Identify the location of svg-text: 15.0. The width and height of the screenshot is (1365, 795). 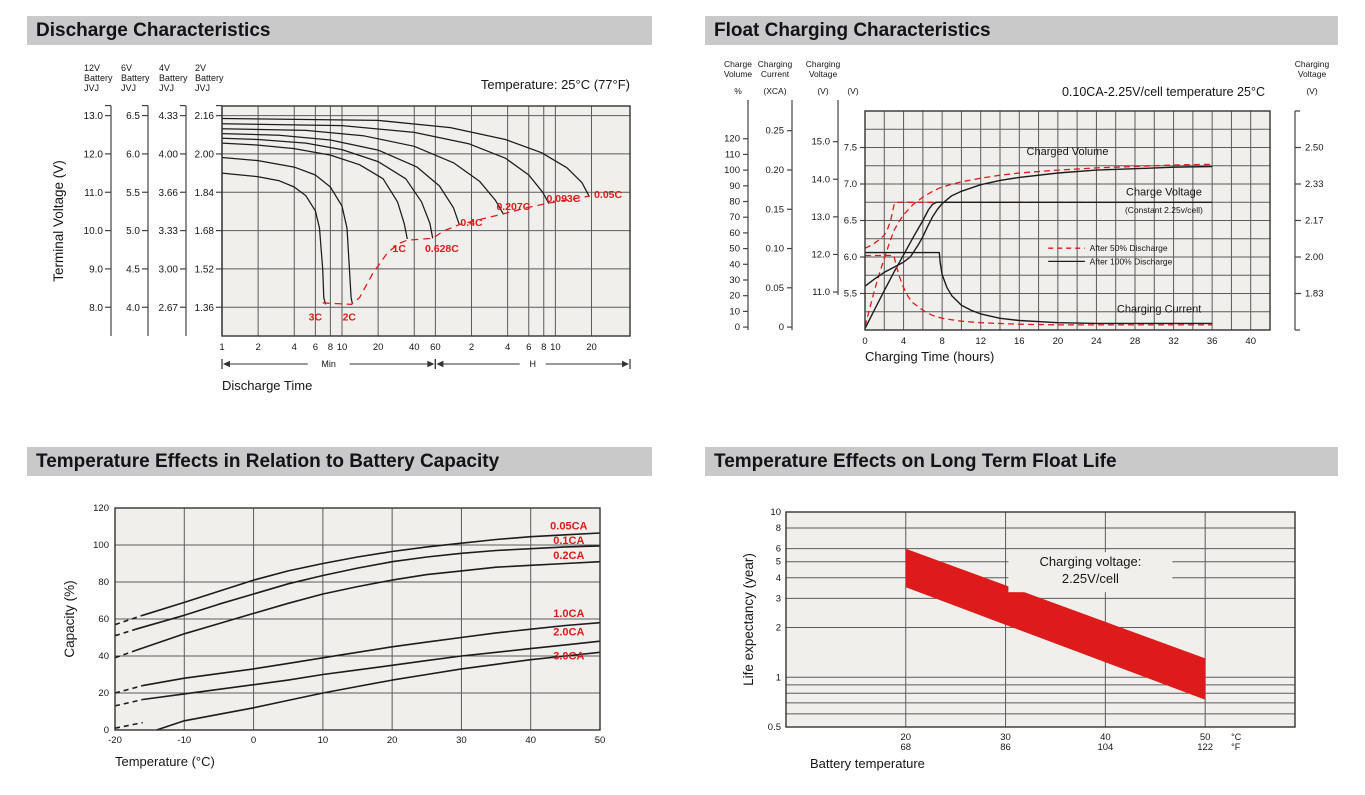
(821, 142).